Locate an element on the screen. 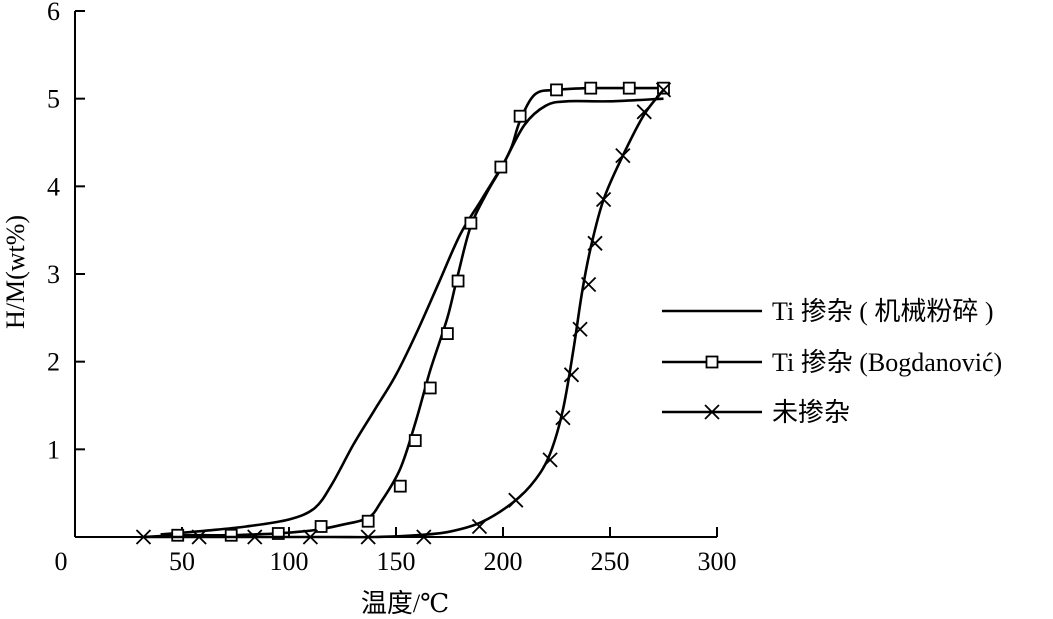  x-tick-label: 150 is located at coordinates (396, 561).